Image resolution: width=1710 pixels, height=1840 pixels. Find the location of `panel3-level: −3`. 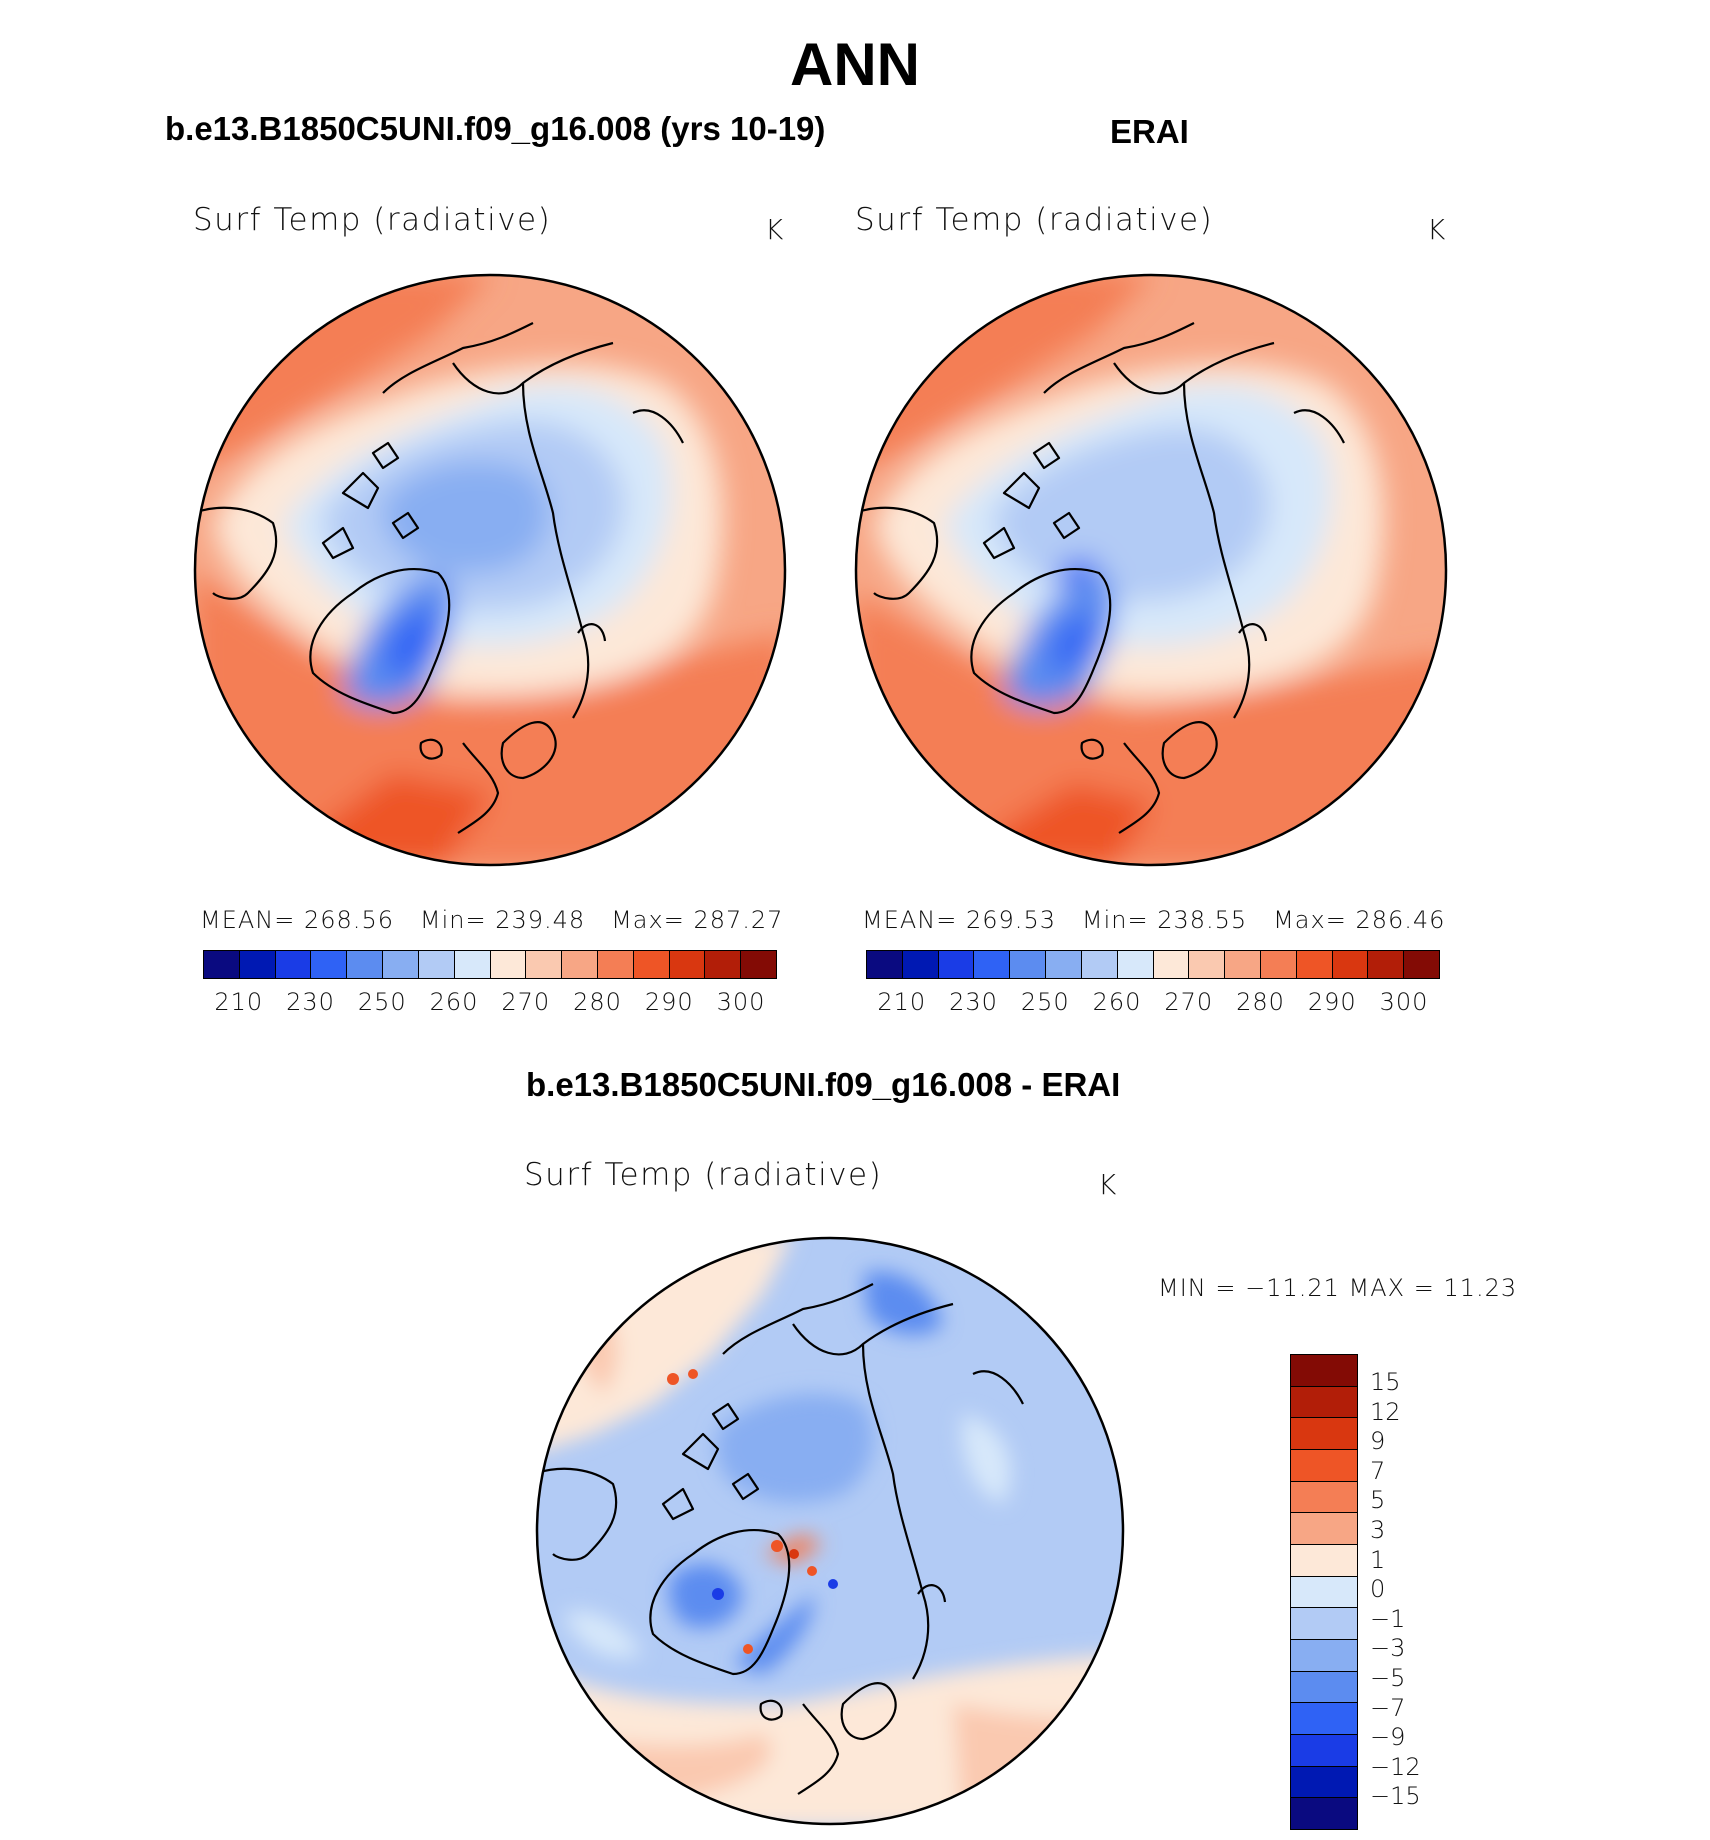

panel3-level: −3 is located at coordinates (1388, 1648).